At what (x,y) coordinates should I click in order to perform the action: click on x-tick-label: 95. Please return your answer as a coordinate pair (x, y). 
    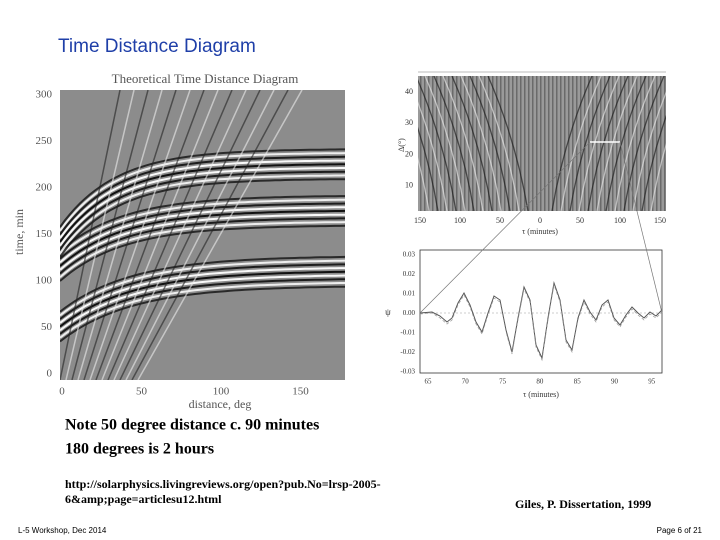
    Looking at the image, I should click on (652, 382).